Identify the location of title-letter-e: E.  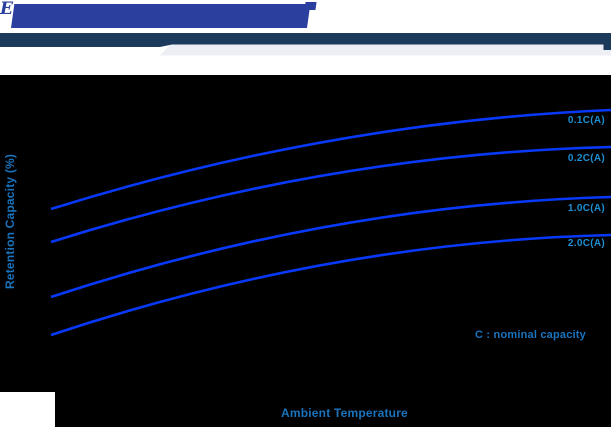
(6, 9).